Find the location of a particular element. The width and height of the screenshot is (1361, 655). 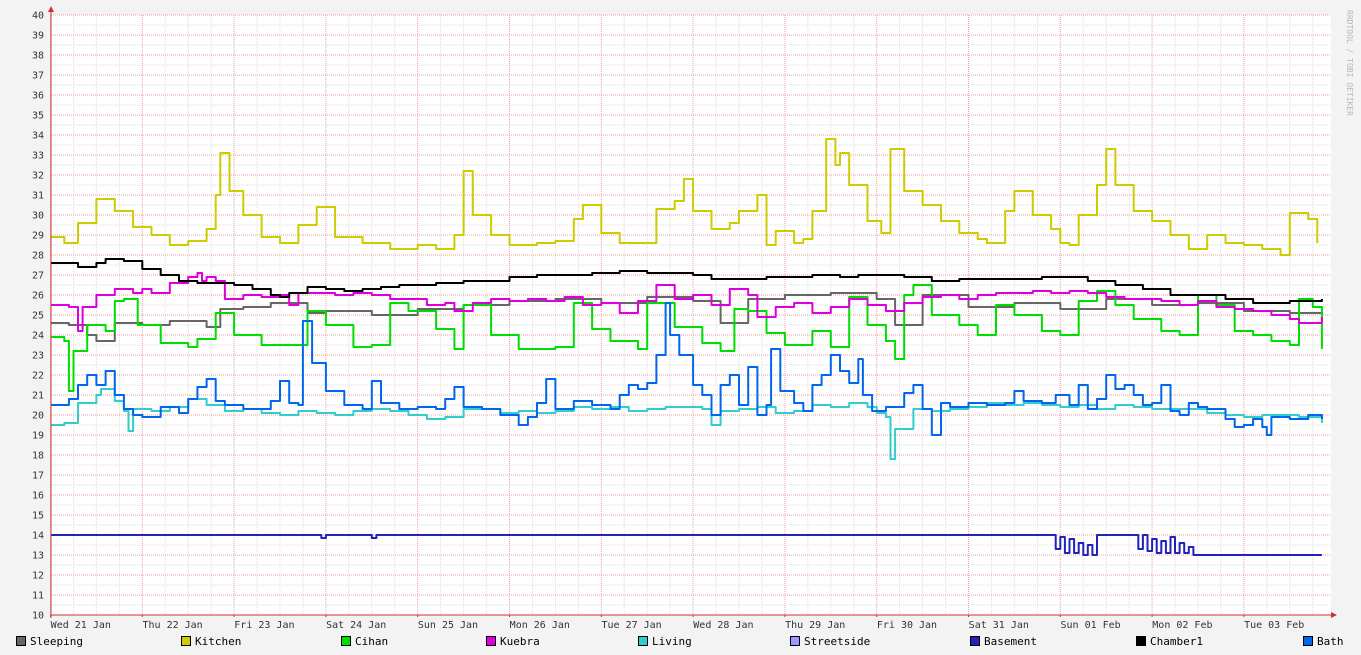

y-tick-label: 13 is located at coordinates (38, 556).